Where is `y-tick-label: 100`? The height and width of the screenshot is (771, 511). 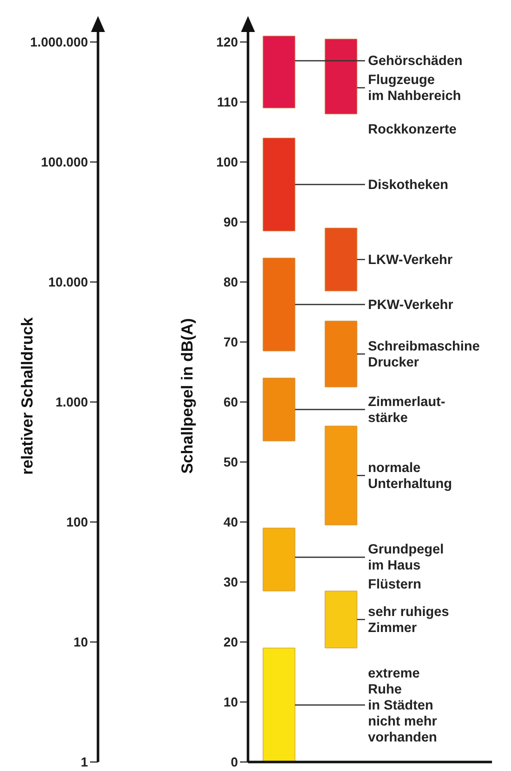
y-tick-label: 100 is located at coordinates (227, 162).